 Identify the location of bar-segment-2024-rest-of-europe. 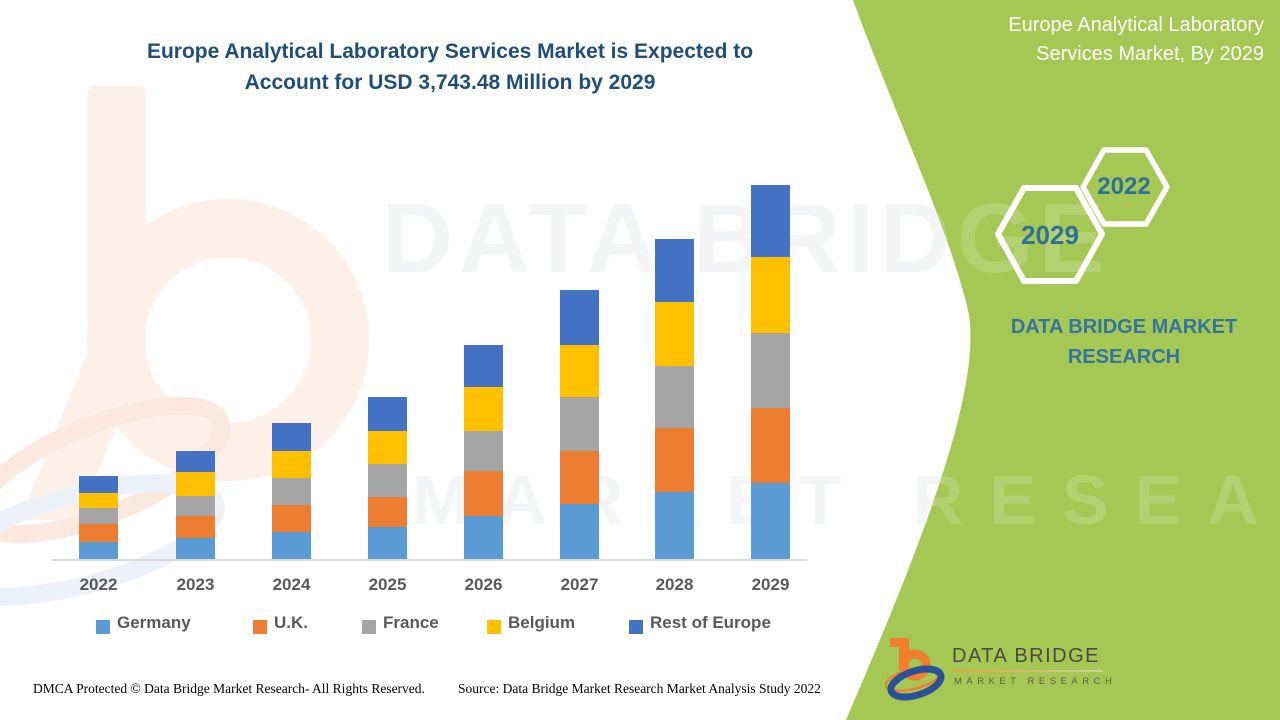
(291, 437).